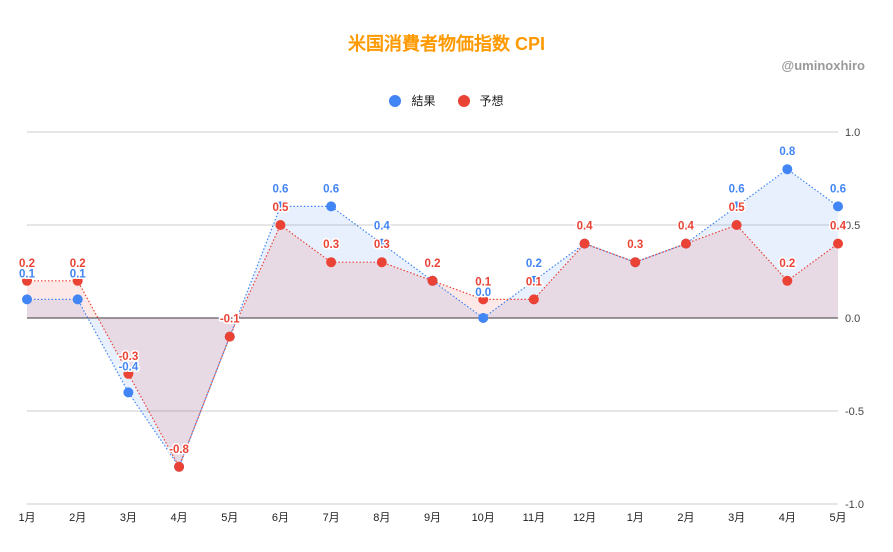  Describe the element at coordinates (432, 518) in the screenshot. I see `x-tick-label: 9月` at that location.